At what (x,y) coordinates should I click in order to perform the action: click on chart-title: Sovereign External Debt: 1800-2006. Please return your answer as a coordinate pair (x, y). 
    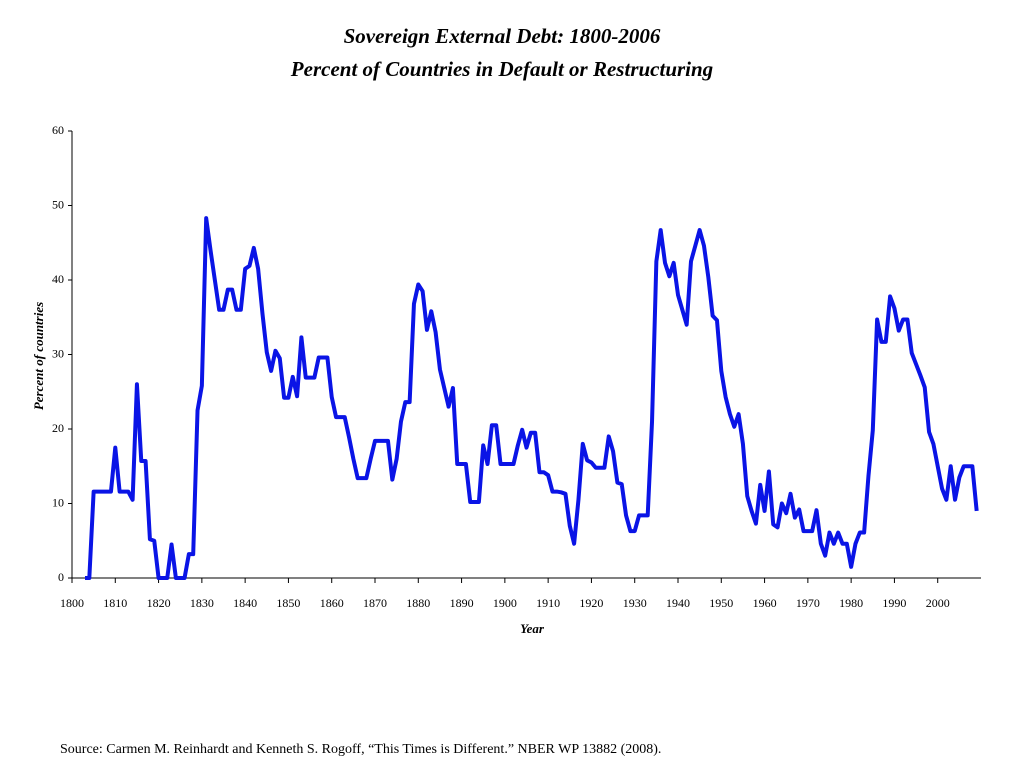
    Looking at the image, I should click on (502, 36).